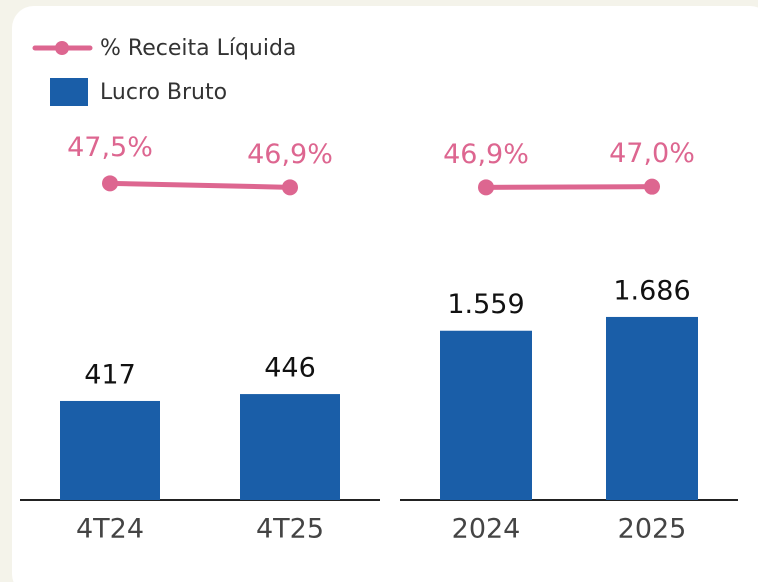 The width and height of the screenshot is (758, 582). What do you see at coordinates (652, 153) in the screenshot?
I see `data-label: 47,0%` at bounding box center [652, 153].